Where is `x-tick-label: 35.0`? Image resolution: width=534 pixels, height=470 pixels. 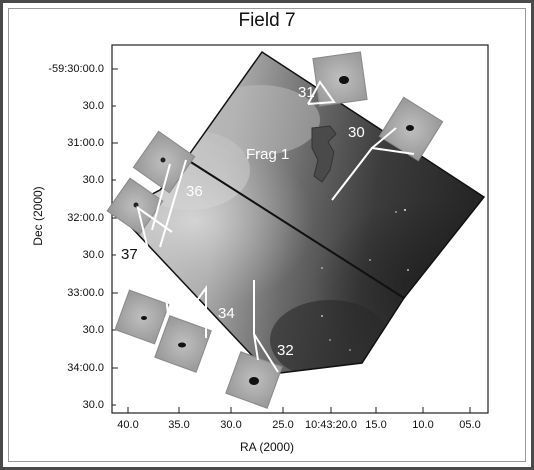
x-tick-label: 35.0 is located at coordinates (179, 425).